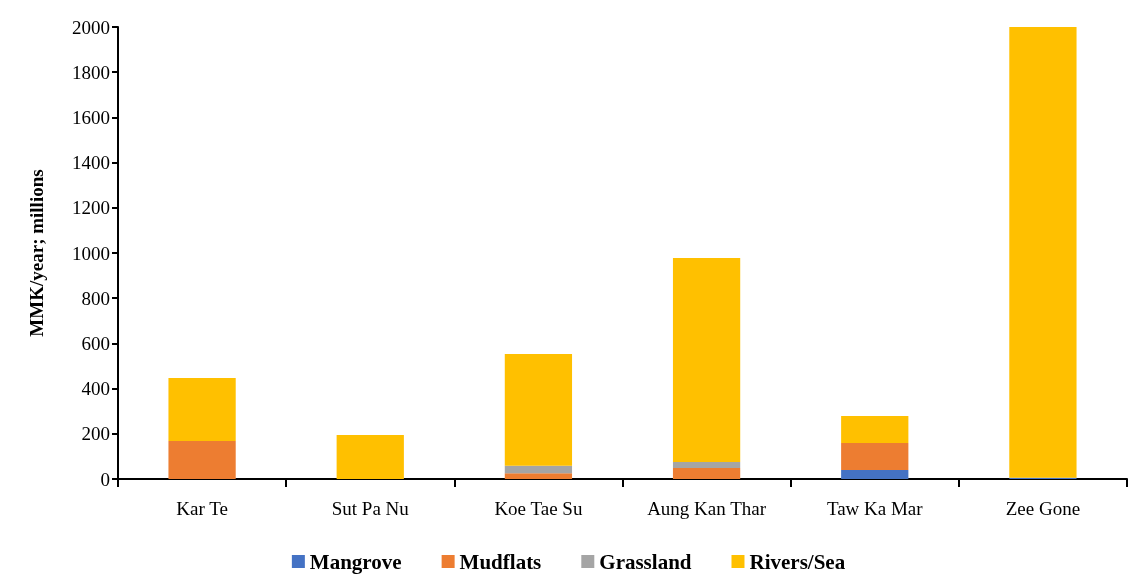 Image resolution: width=1137 pixels, height=577 pixels. I want to click on legend-label: Rivers/Sea, so click(797, 561).